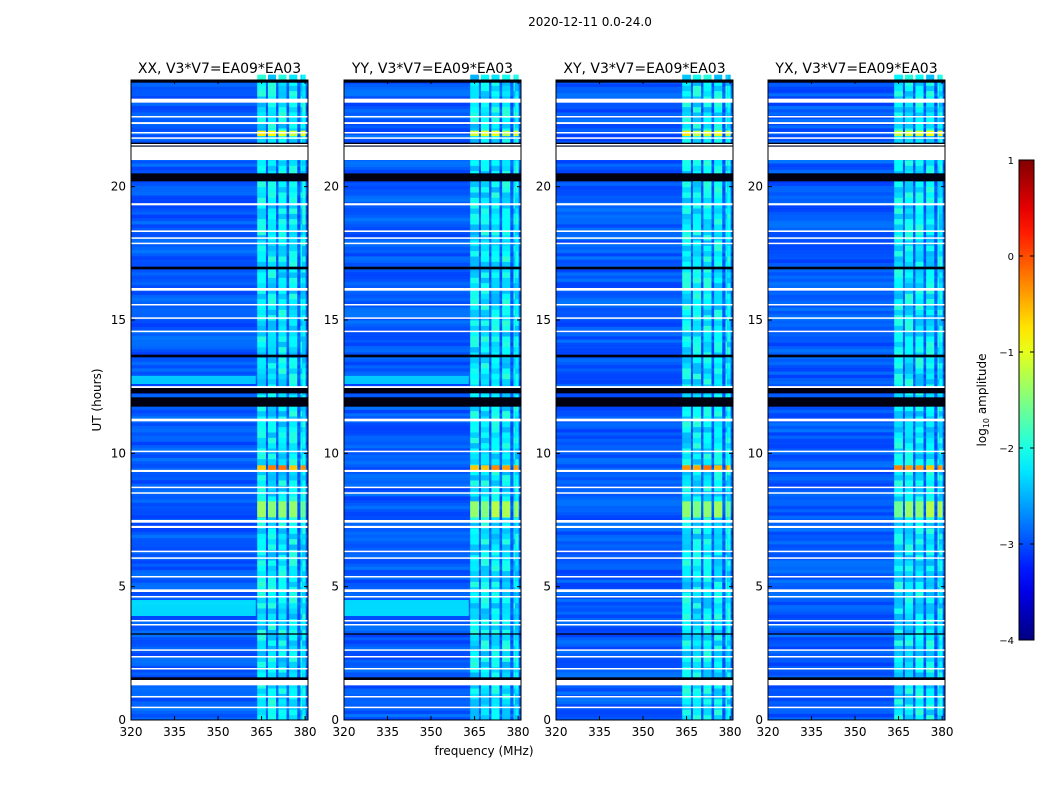 This screenshot has width=1050, height=800. I want to click on x-tick-label: 320, so click(768, 732).